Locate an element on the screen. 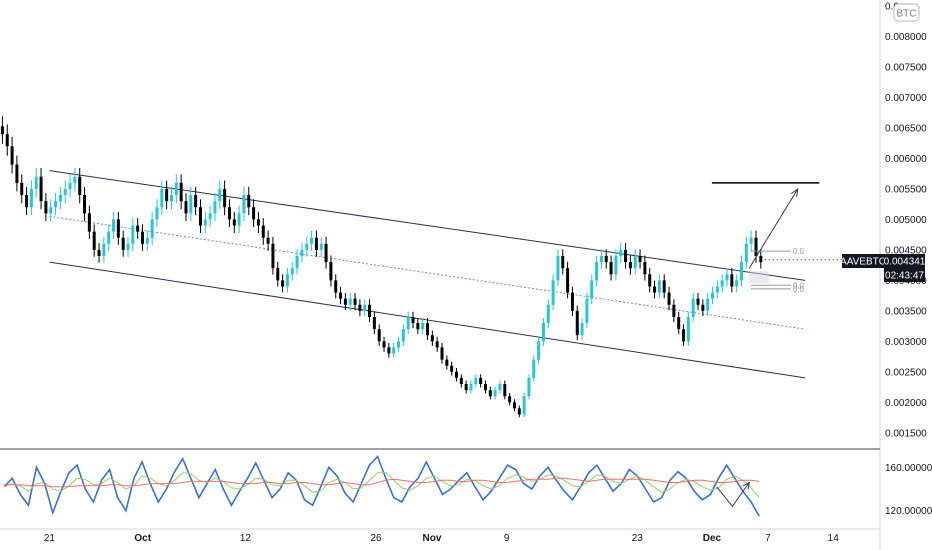 The height and width of the screenshot is (550, 932). projection-arrow is located at coordinates (773, 228).